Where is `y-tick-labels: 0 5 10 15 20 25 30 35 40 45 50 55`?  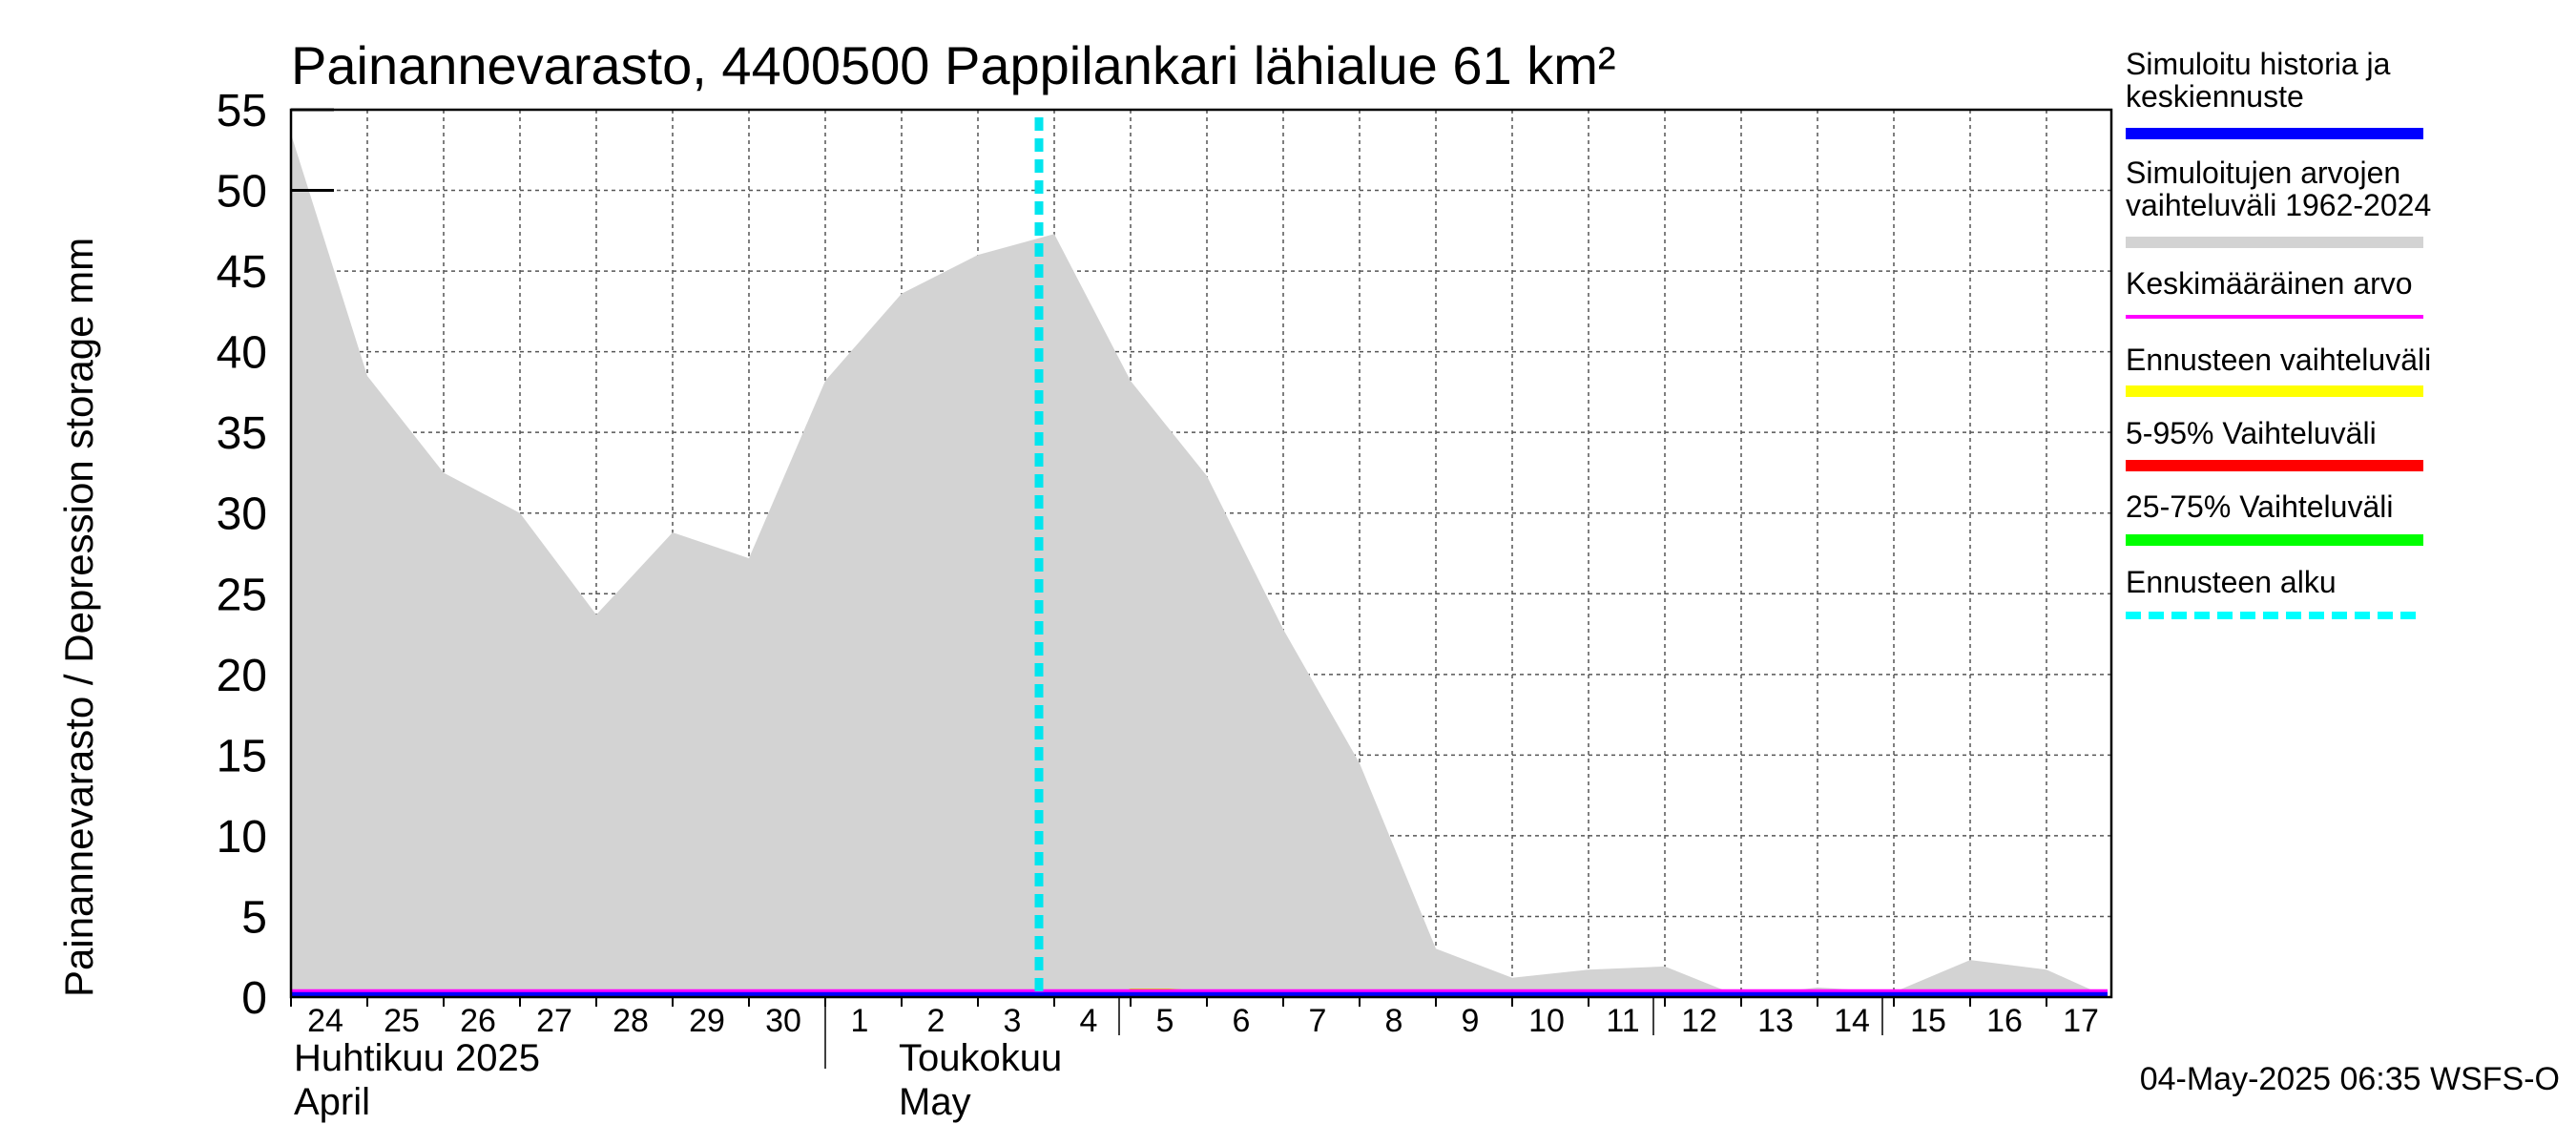
y-tick-labels: 0 5 10 15 20 25 30 35 40 45 50 55 is located at coordinates (242, 555).